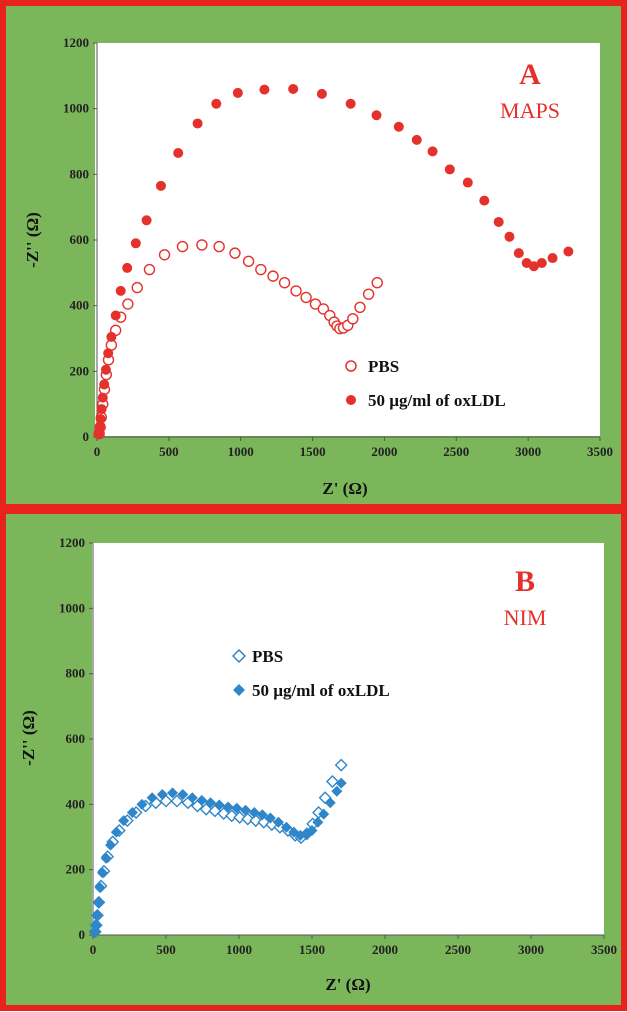  What do you see at coordinates (76, 869) in the screenshot?
I see `panel-b-y-tick-label: 200` at bounding box center [76, 869].